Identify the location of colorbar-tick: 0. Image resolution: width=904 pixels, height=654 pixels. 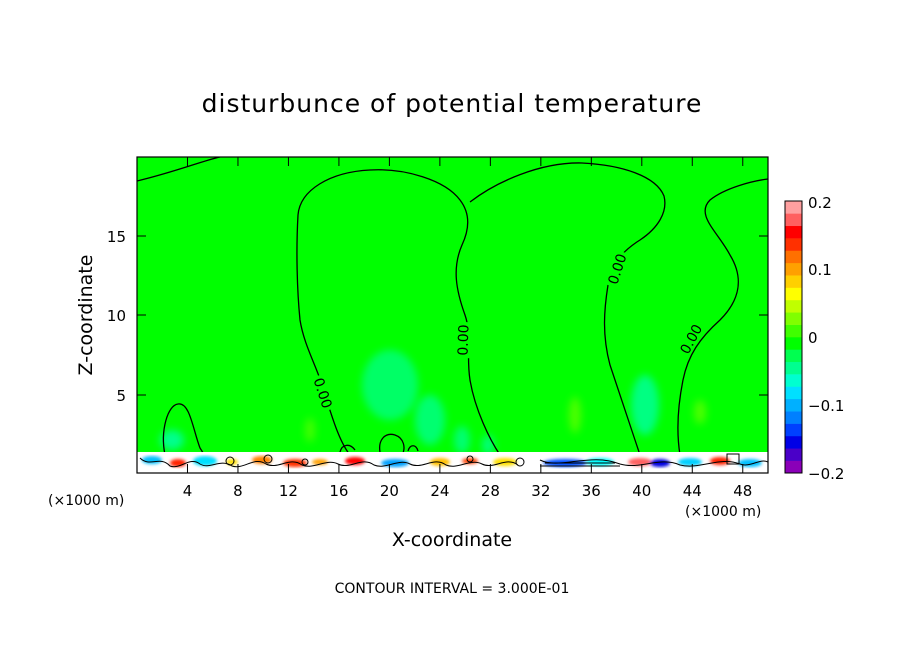
(813, 338).